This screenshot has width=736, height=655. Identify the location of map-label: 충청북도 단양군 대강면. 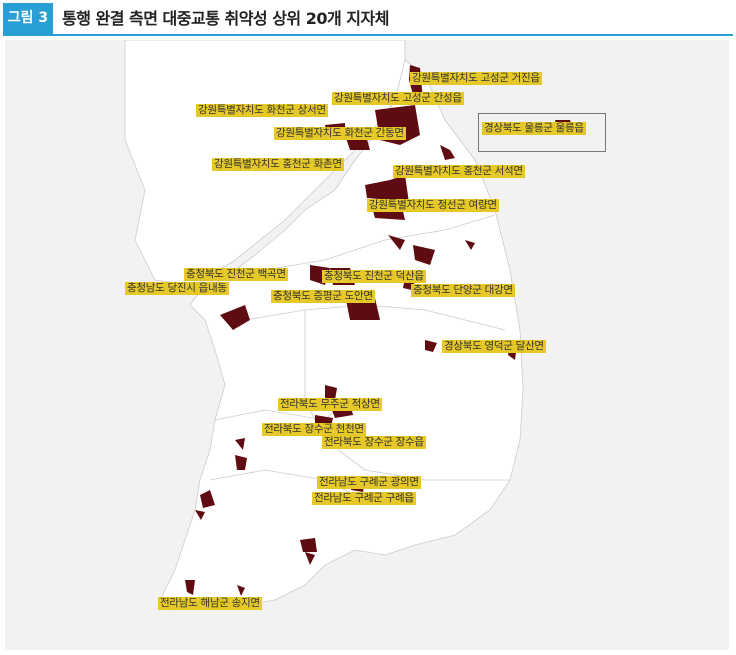
(463, 290).